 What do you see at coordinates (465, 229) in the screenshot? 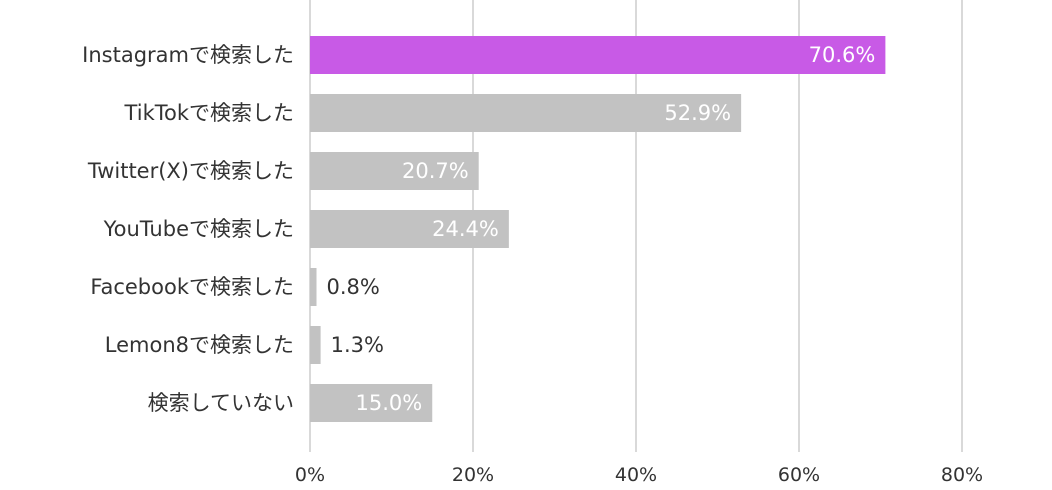
I see `value-label: 24.4%` at bounding box center [465, 229].